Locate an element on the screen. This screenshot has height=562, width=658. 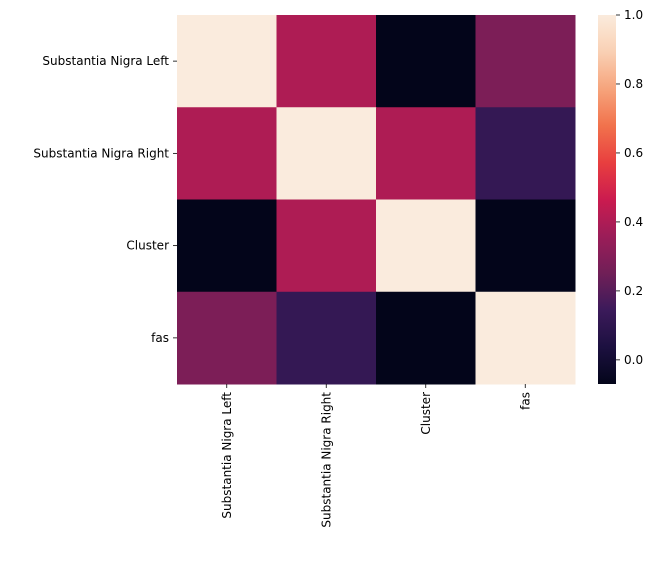
colorbar-tick-label: 0.2 is located at coordinates (633, 291).